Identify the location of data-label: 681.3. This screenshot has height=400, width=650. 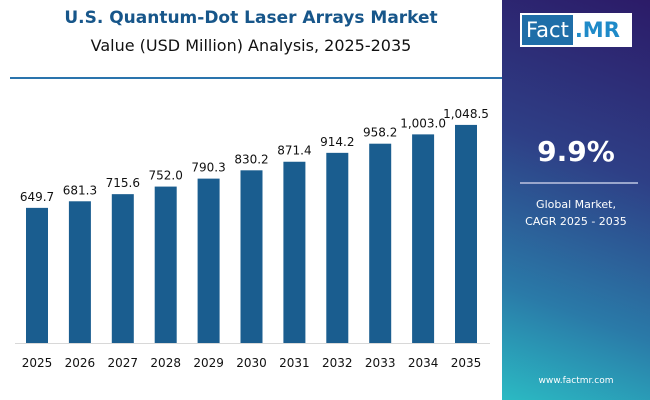
(80, 190).